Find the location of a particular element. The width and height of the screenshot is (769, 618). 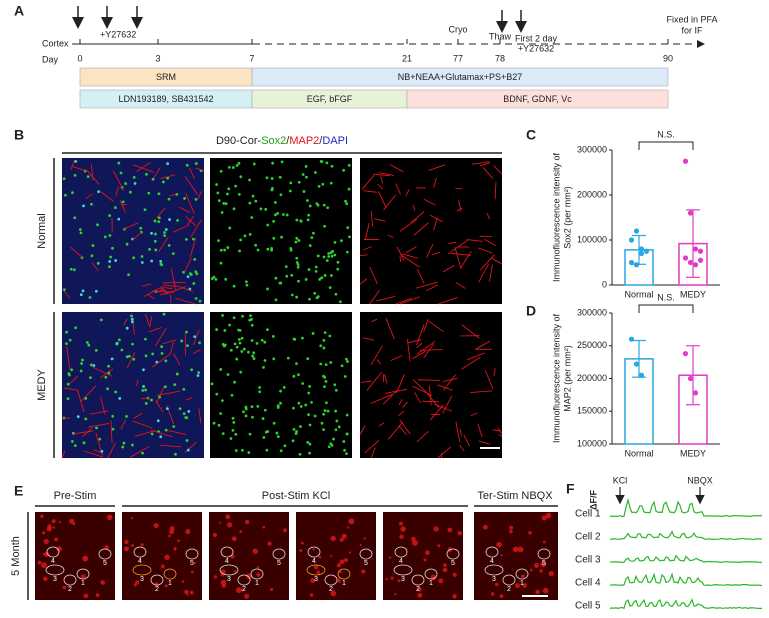

micrograph is located at coordinates (281, 385).